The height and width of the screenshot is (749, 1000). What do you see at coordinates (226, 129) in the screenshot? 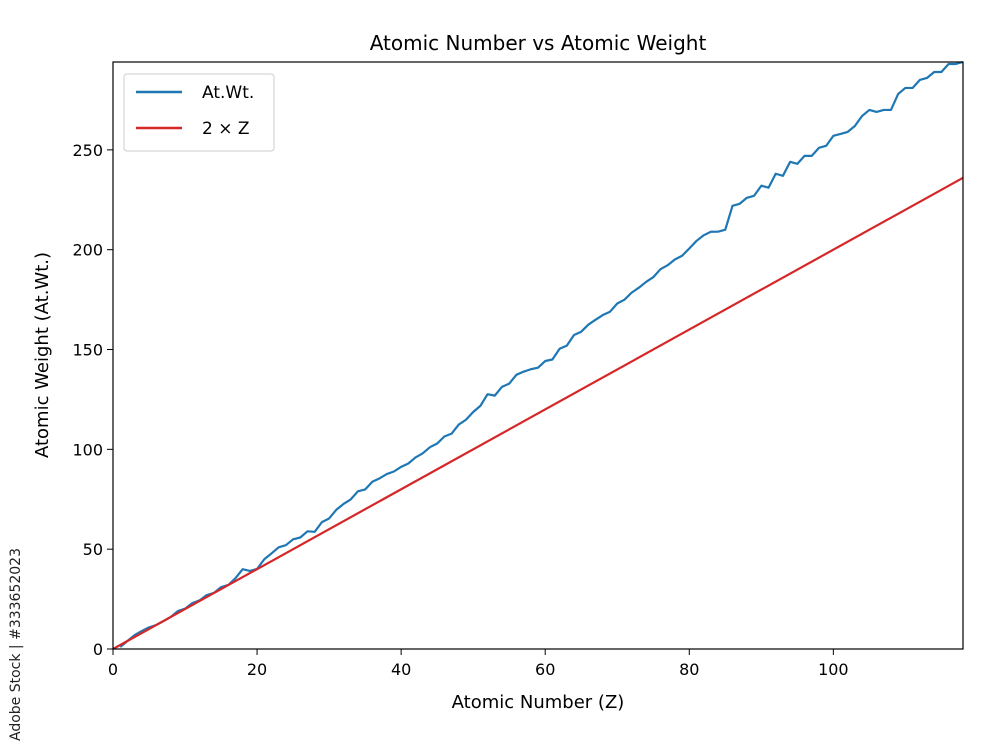
I see `legend-label-series-1: 2 × Z` at bounding box center [226, 129].